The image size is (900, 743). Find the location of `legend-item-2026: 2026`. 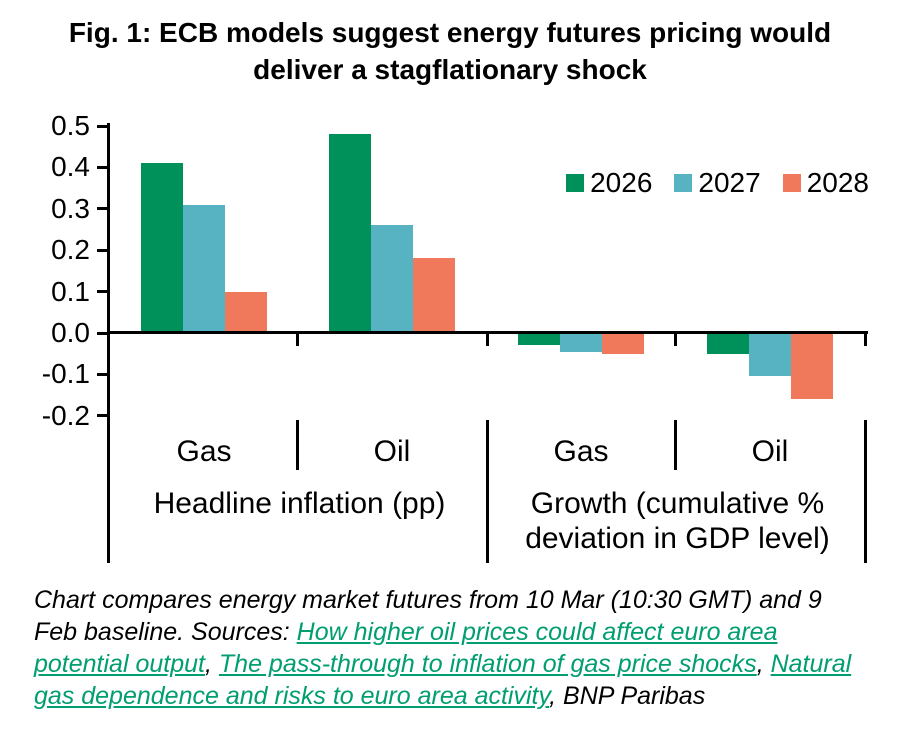

legend-item-2026: 2026 is located at coordinates (609, 183).